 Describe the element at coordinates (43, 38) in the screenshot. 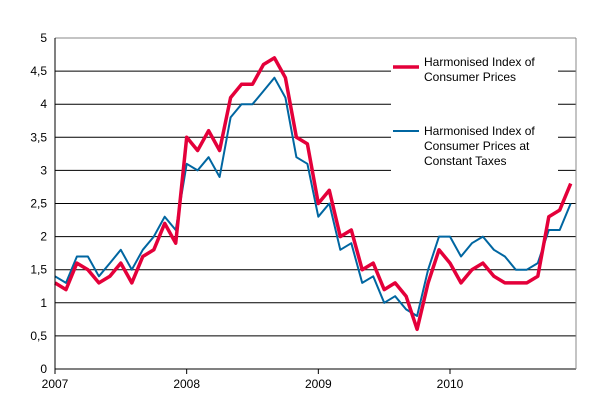

I see `y-tick-label: 5` at that location.